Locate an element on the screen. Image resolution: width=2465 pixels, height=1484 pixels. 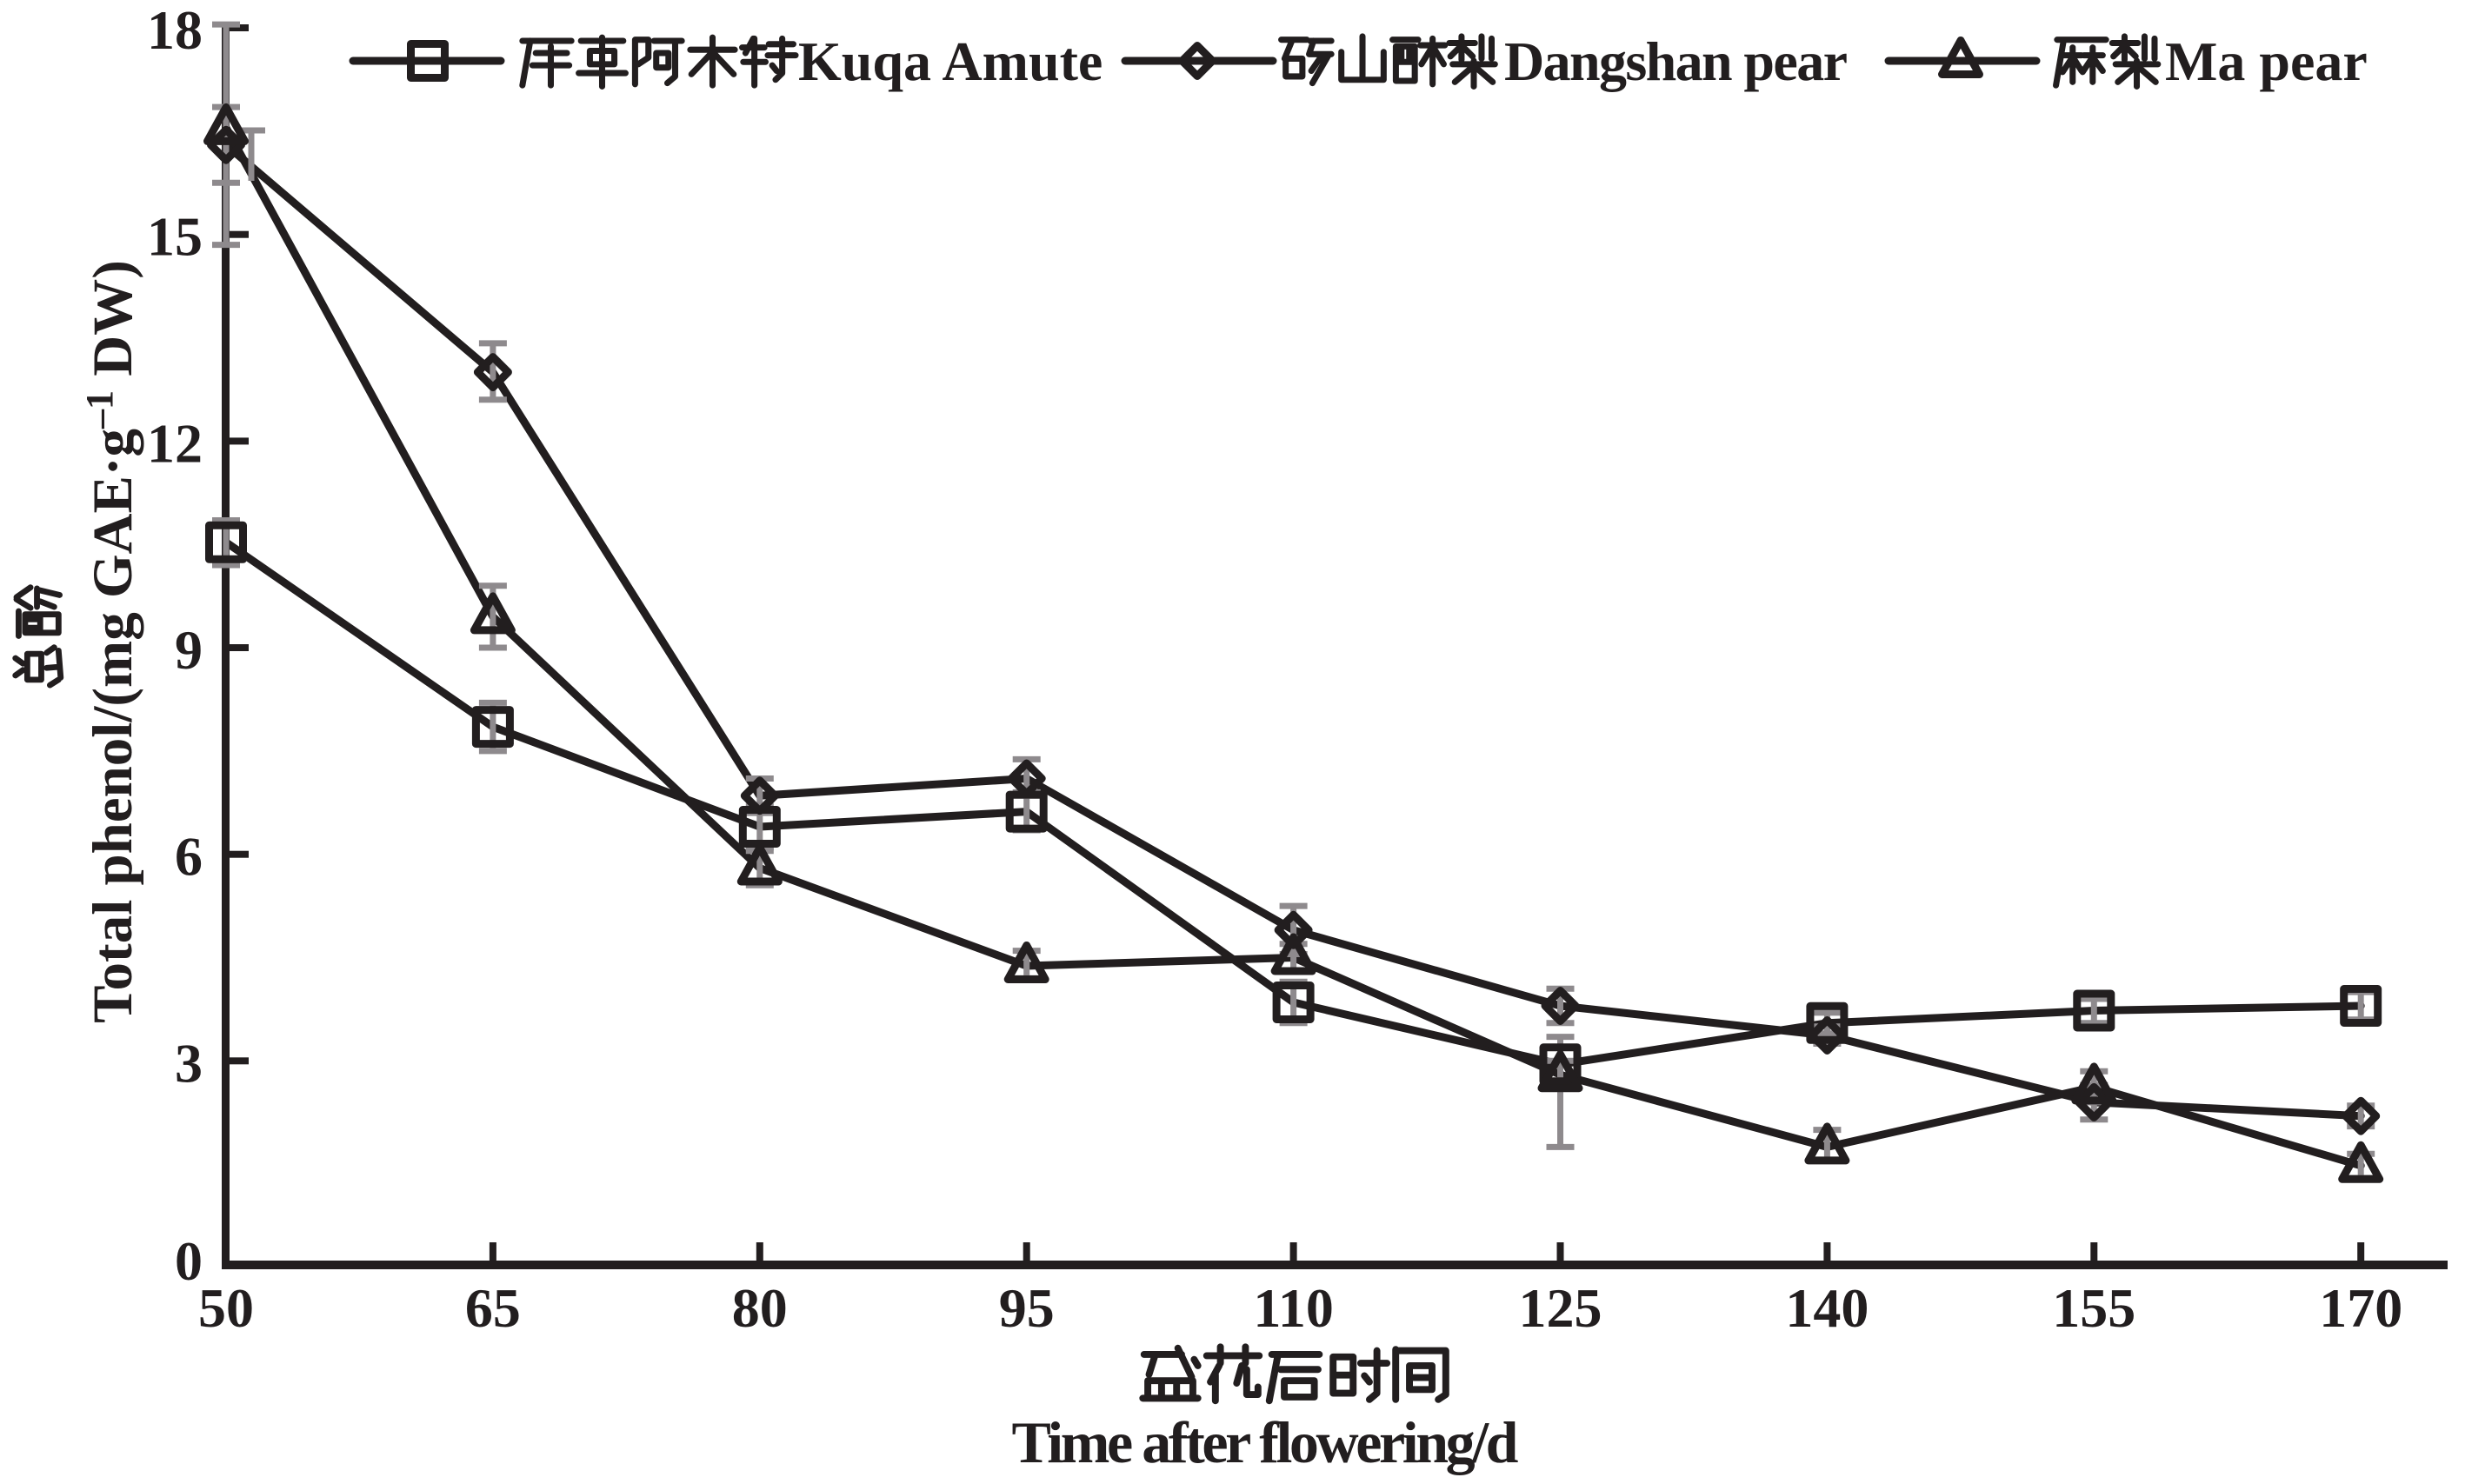
svg-text: 110 is located at coordinates (1293, 1308).